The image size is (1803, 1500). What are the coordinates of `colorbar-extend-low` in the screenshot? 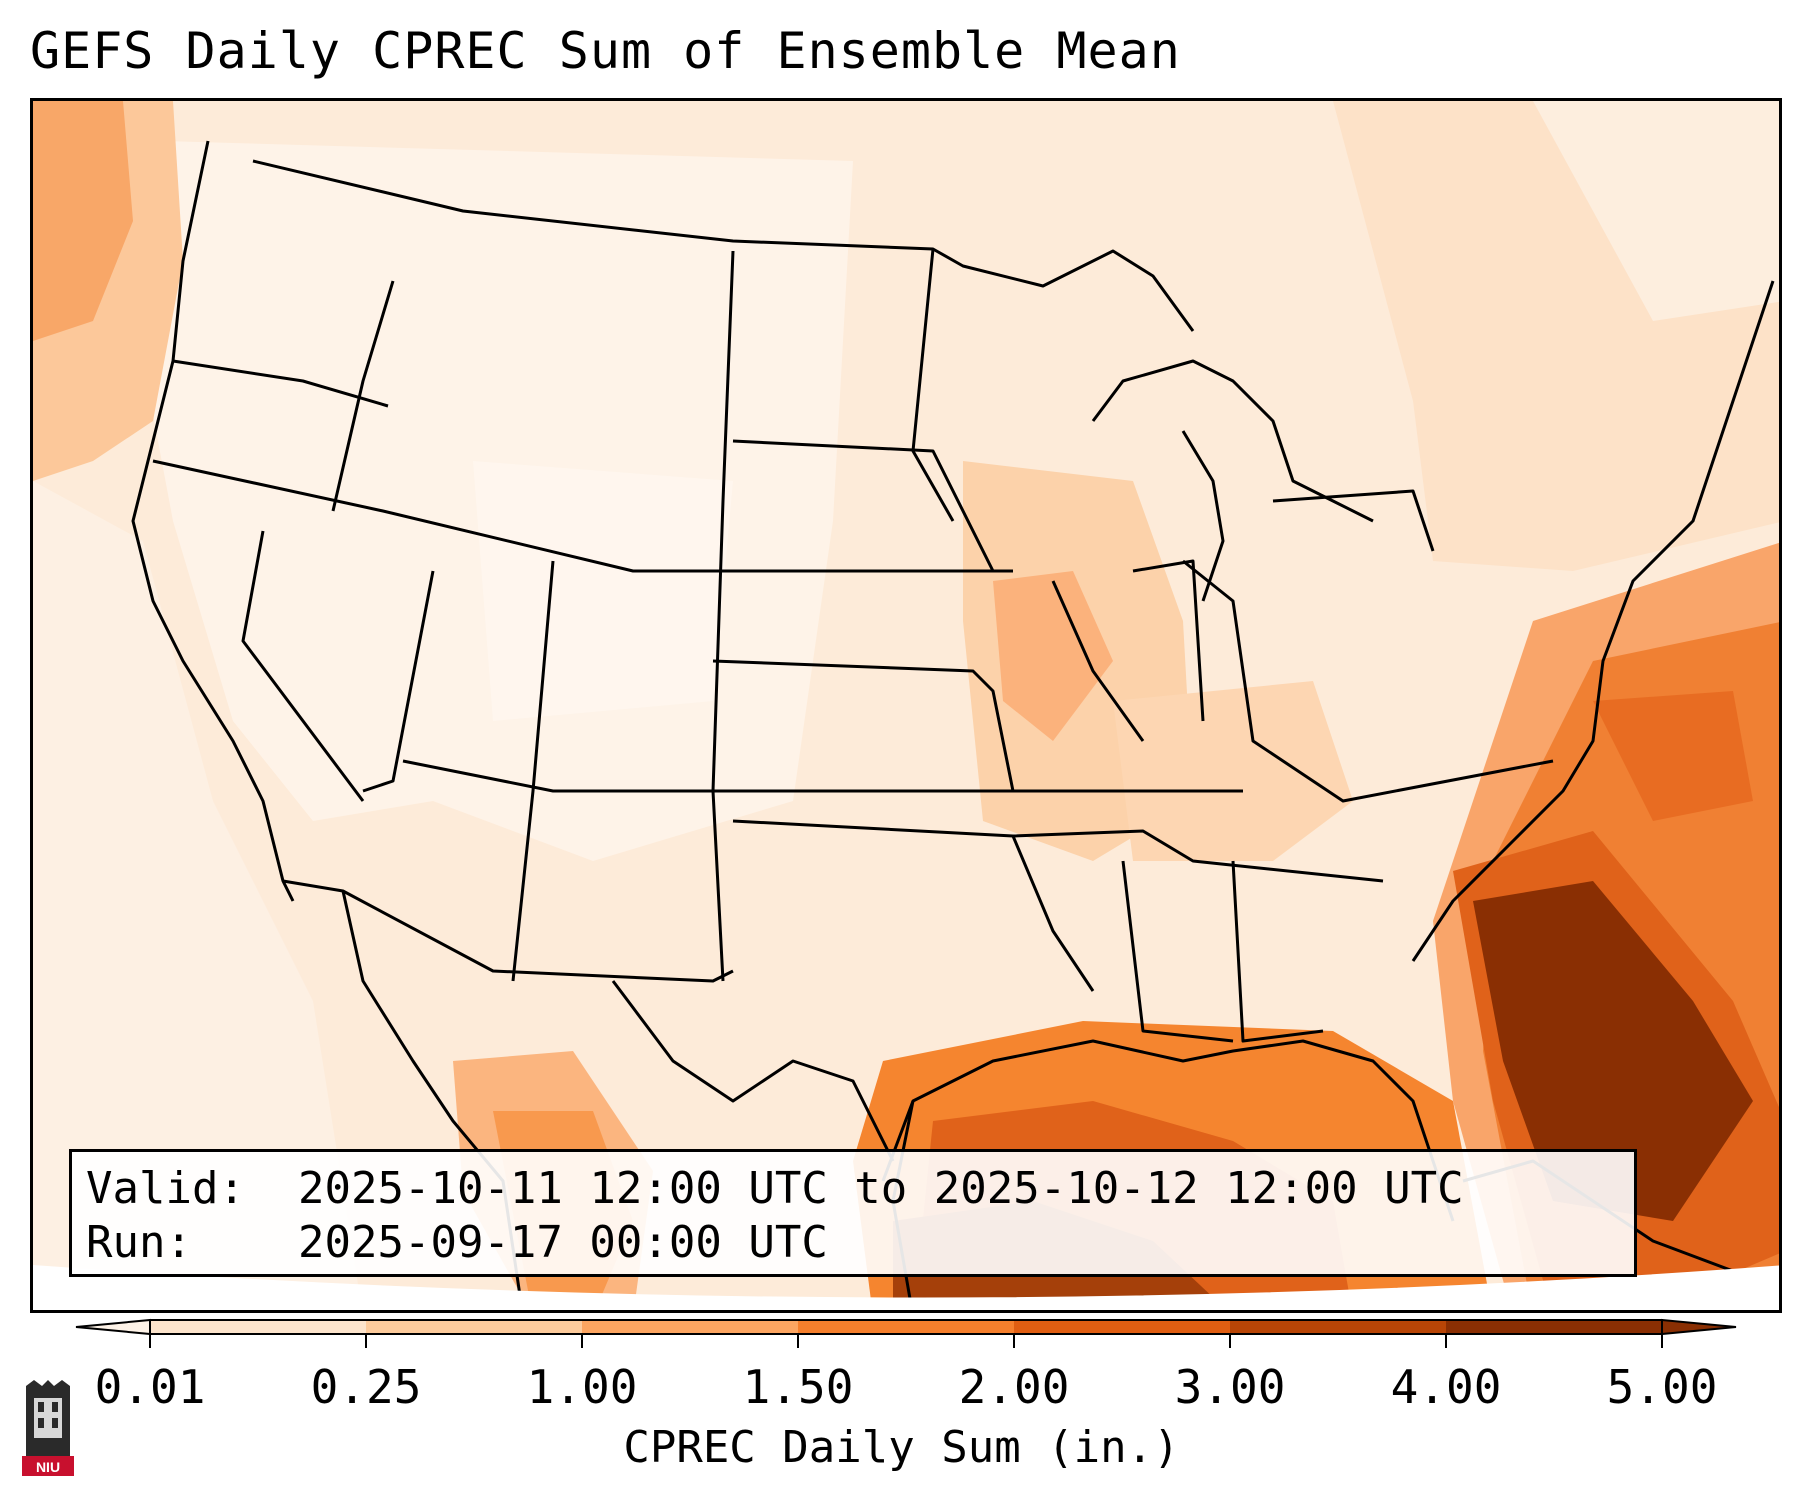 It's located at (113, 1327).